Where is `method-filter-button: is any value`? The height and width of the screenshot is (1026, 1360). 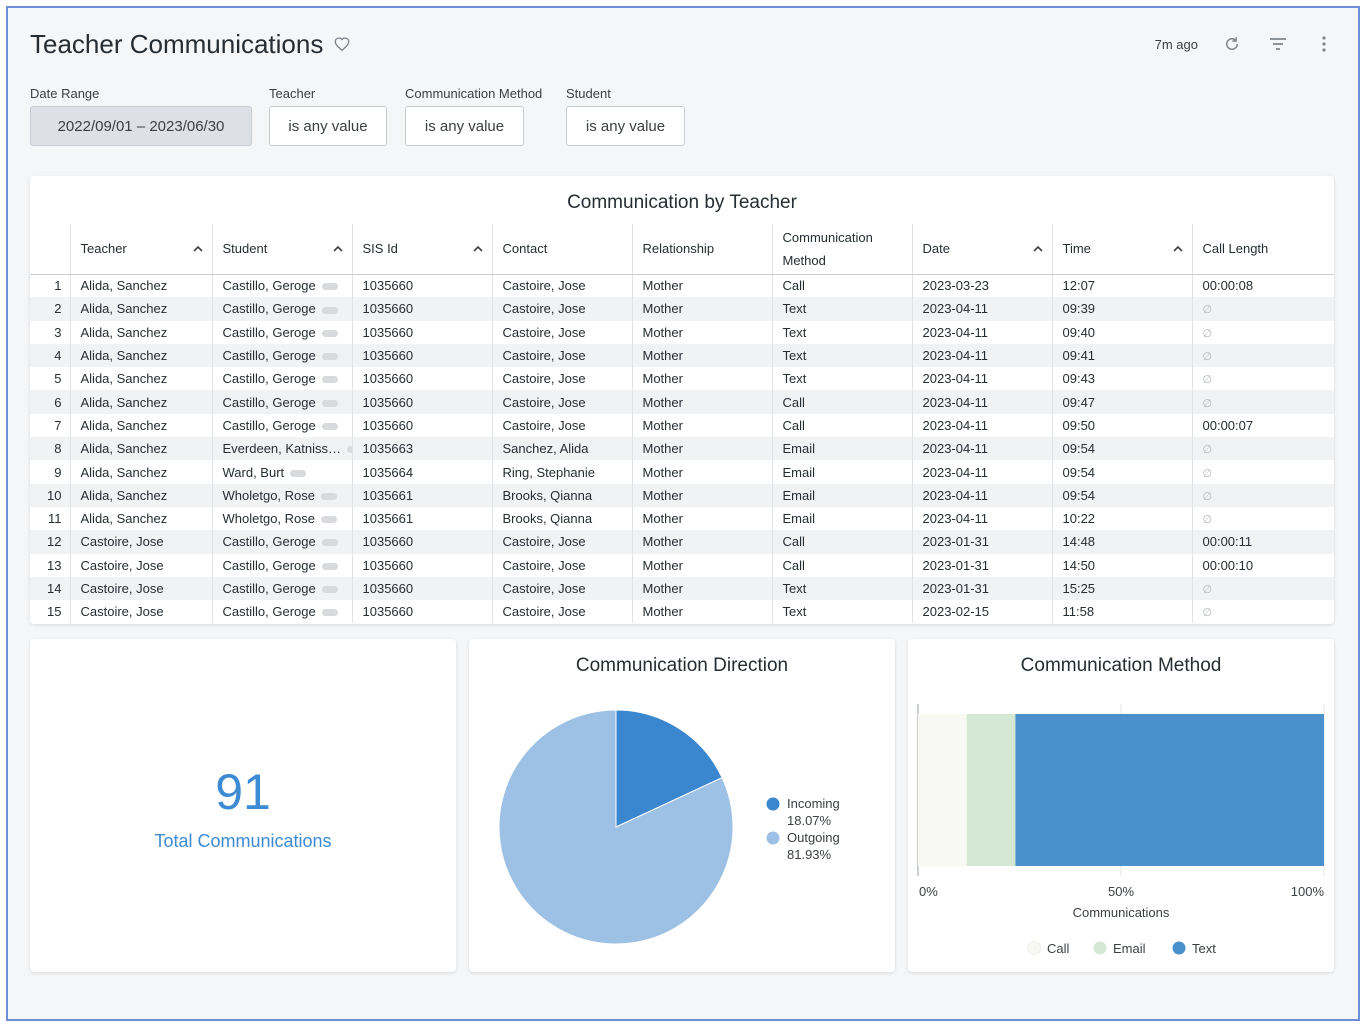 method-filter-button: is any value is located at coordinates (464, 126).